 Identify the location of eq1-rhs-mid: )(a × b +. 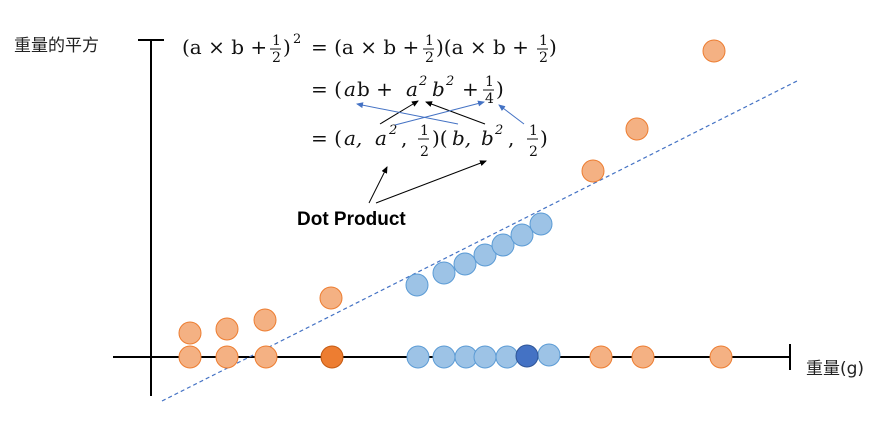
(482, 47).